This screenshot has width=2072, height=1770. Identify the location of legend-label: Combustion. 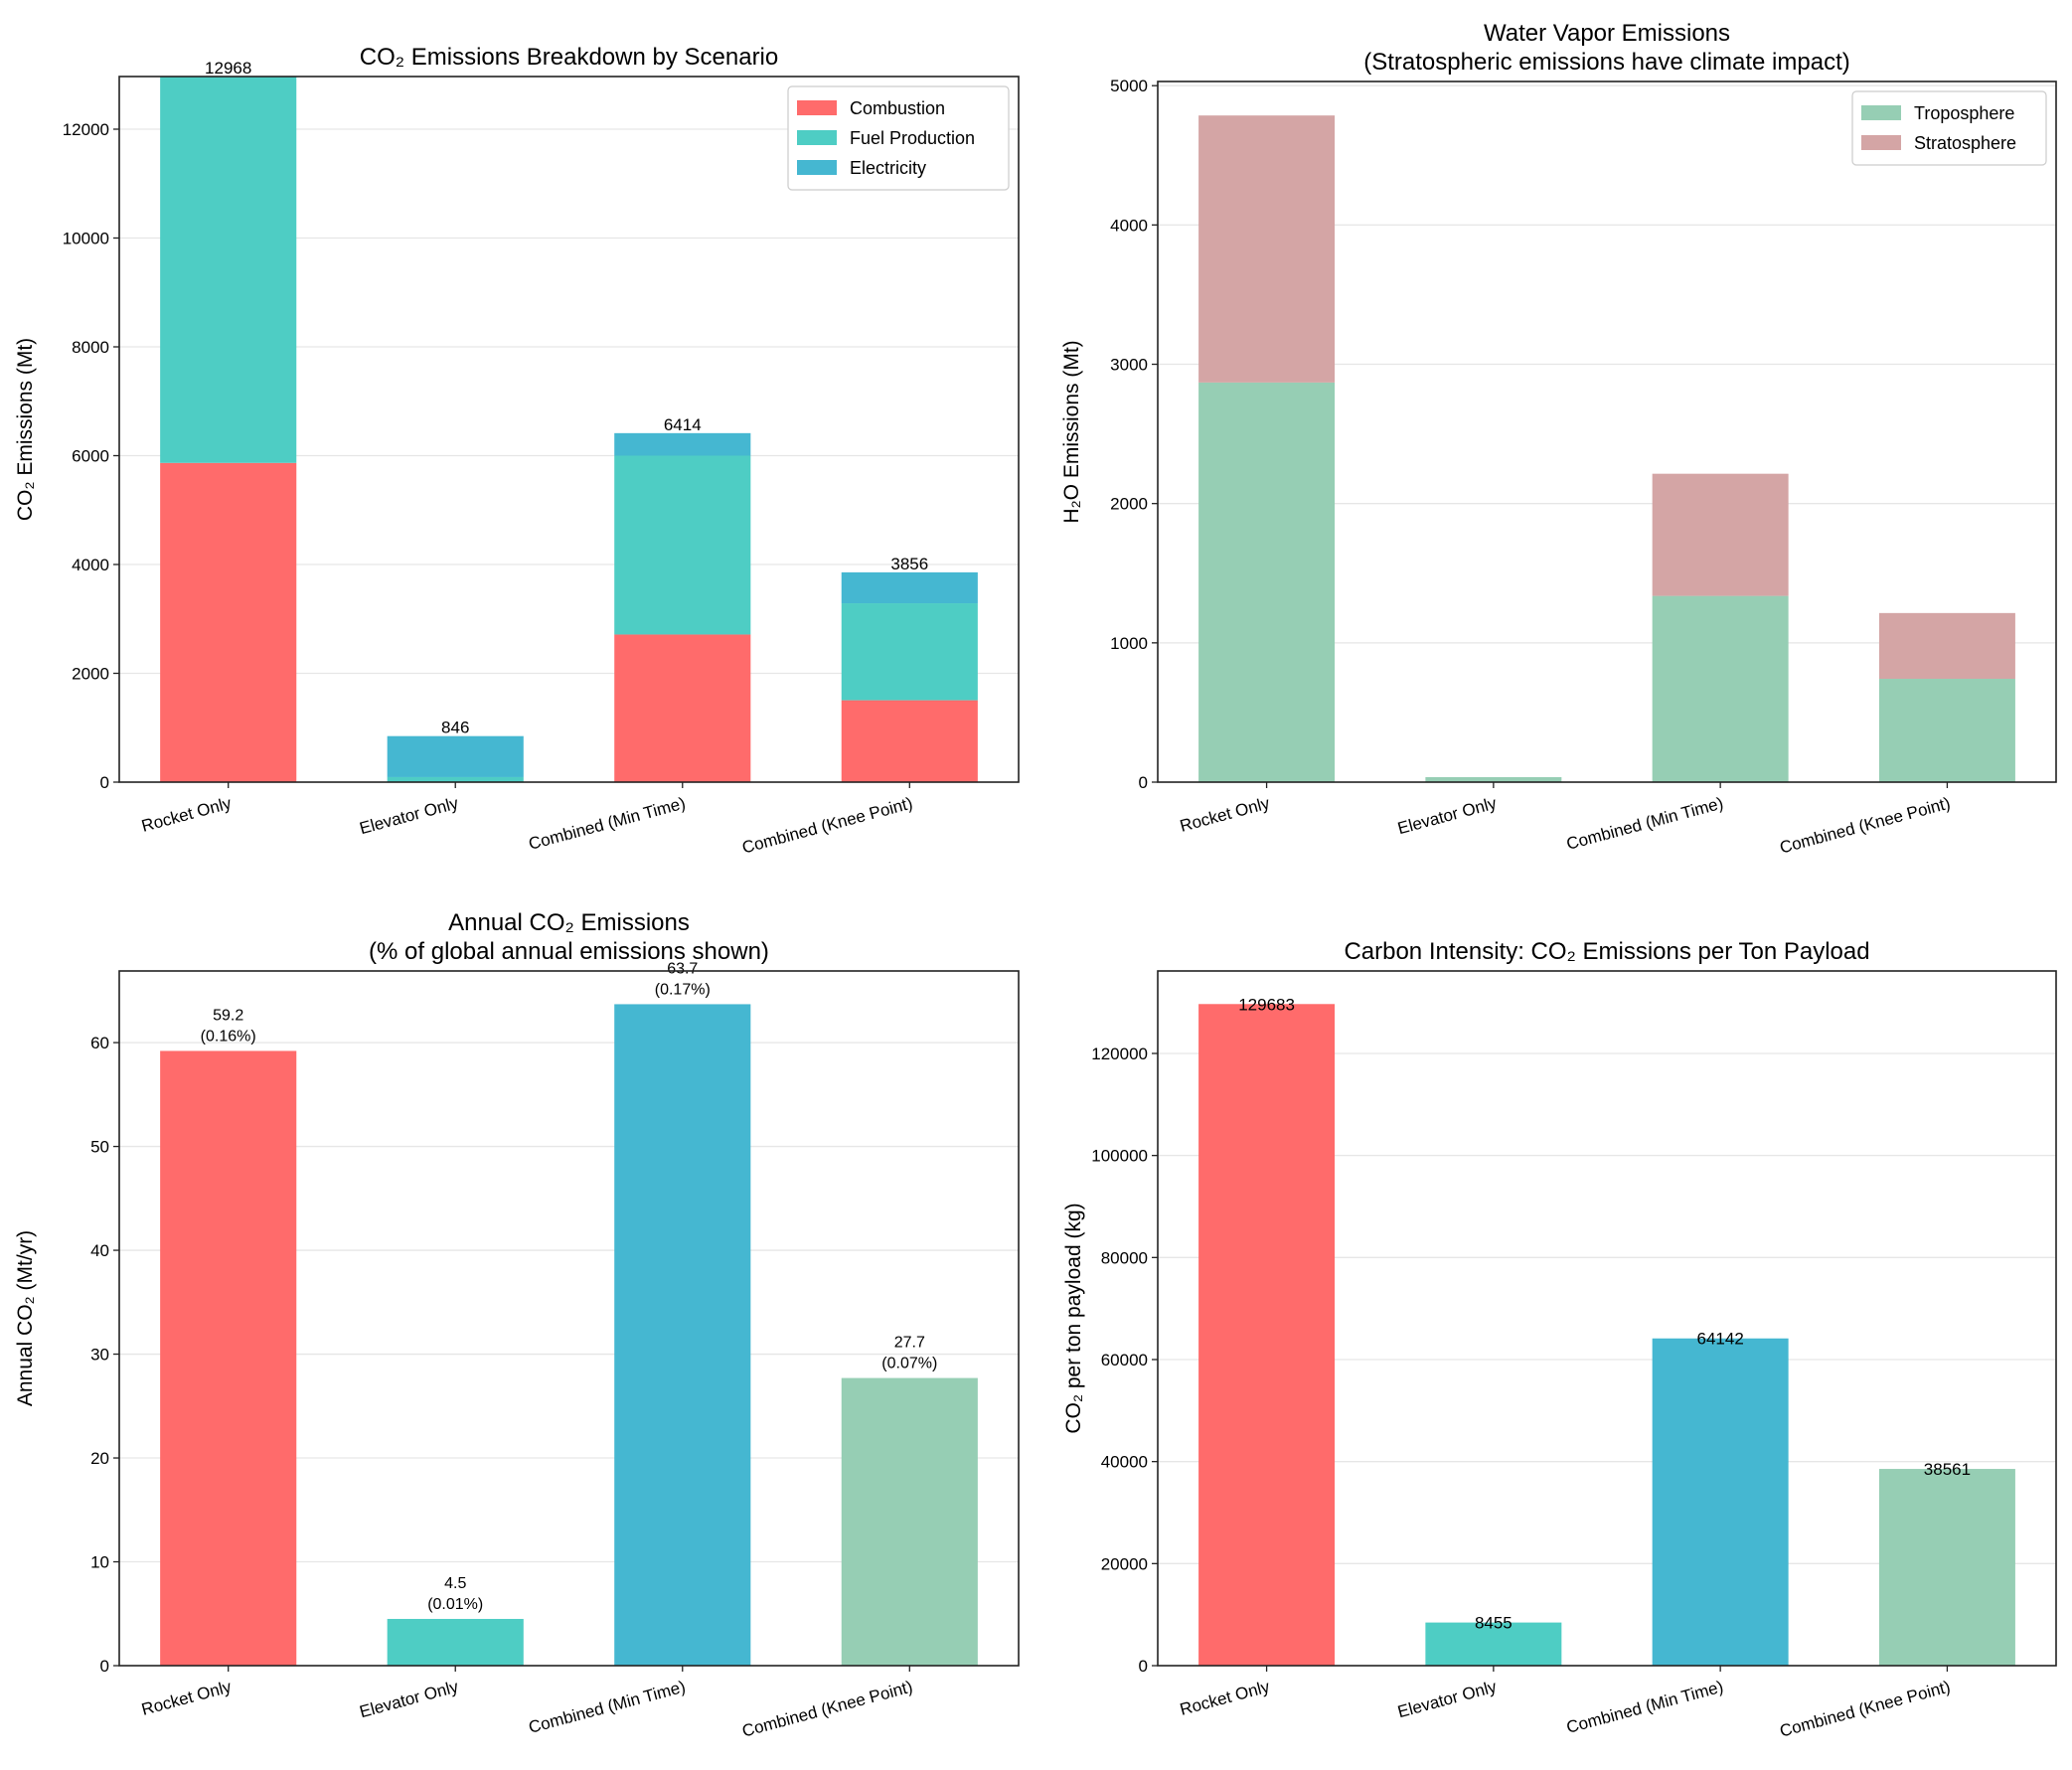
(897, 108).